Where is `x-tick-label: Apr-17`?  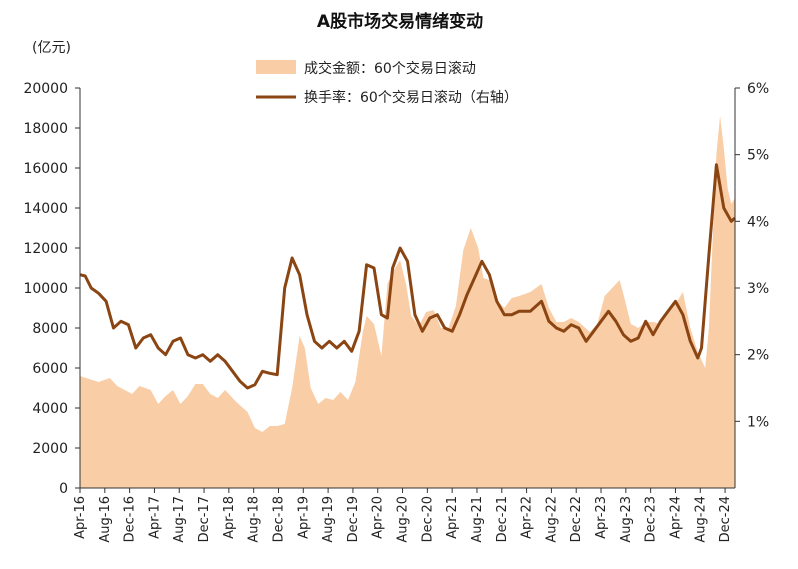 x-tick-label: Apr-17 is located at coordinates (154, 517).